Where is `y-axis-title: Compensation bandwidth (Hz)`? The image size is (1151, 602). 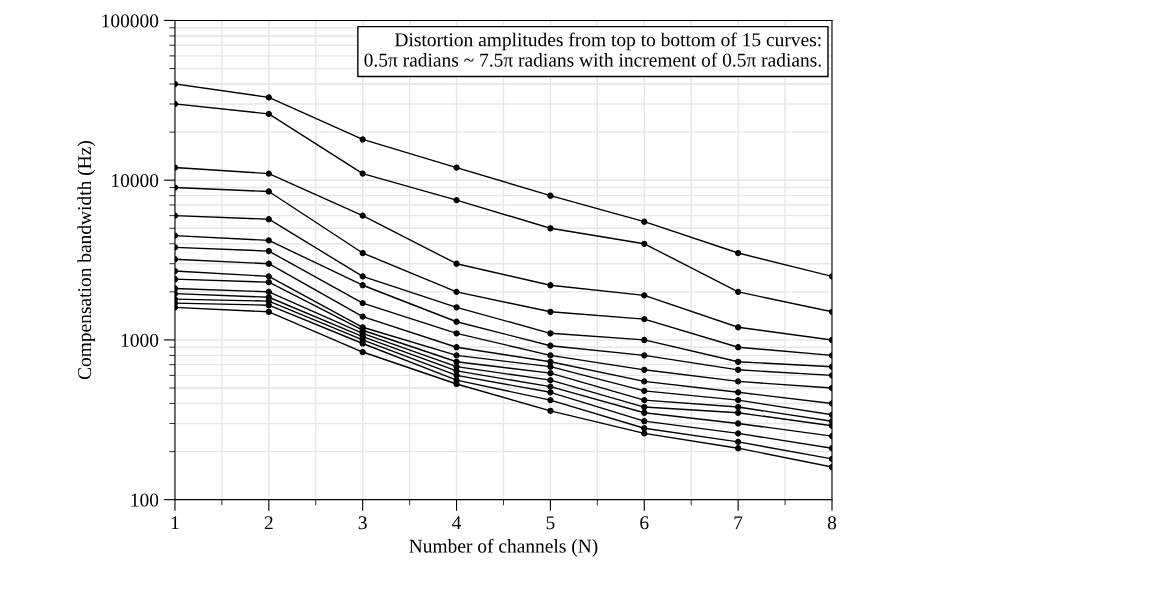
y-axis-title: Compensation bandwidth (Hz) is located at coordinates (86, 260).